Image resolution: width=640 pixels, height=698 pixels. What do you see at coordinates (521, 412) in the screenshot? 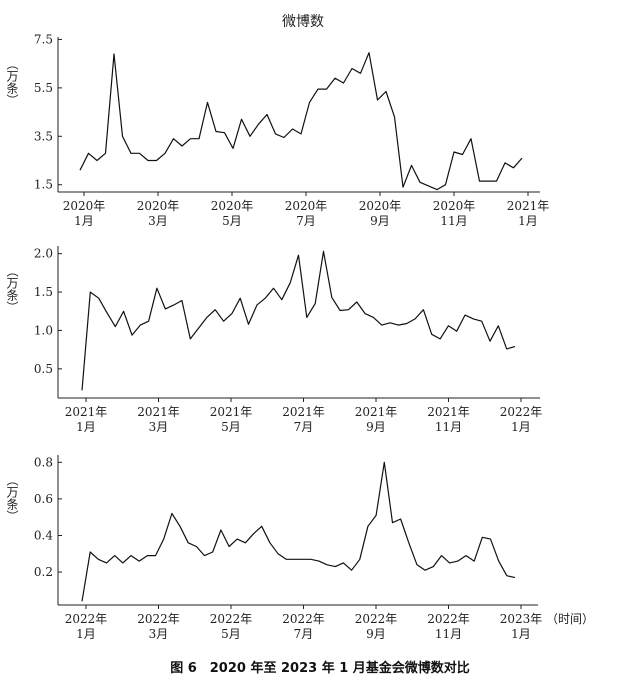
I see `chart-2-x-tick-label-year: 2022年` at bounding box center [521, 412].